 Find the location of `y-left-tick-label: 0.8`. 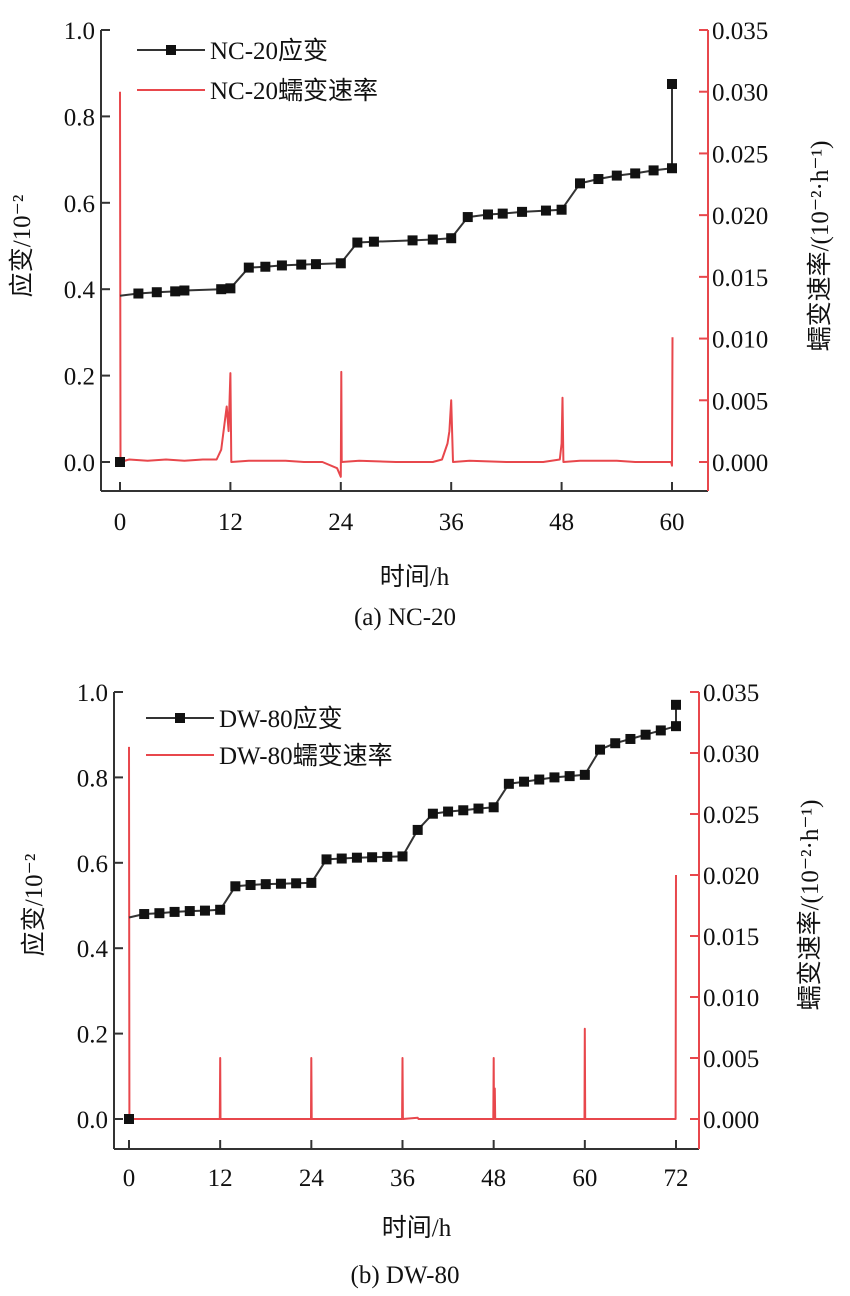

y-left-tick-label: 0.8 is located at coordinates (92, 778).